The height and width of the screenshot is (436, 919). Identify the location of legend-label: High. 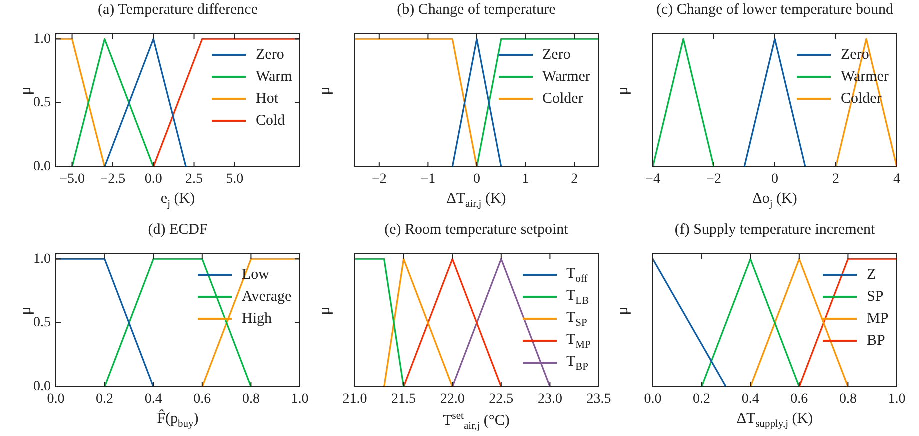
(257, 319).